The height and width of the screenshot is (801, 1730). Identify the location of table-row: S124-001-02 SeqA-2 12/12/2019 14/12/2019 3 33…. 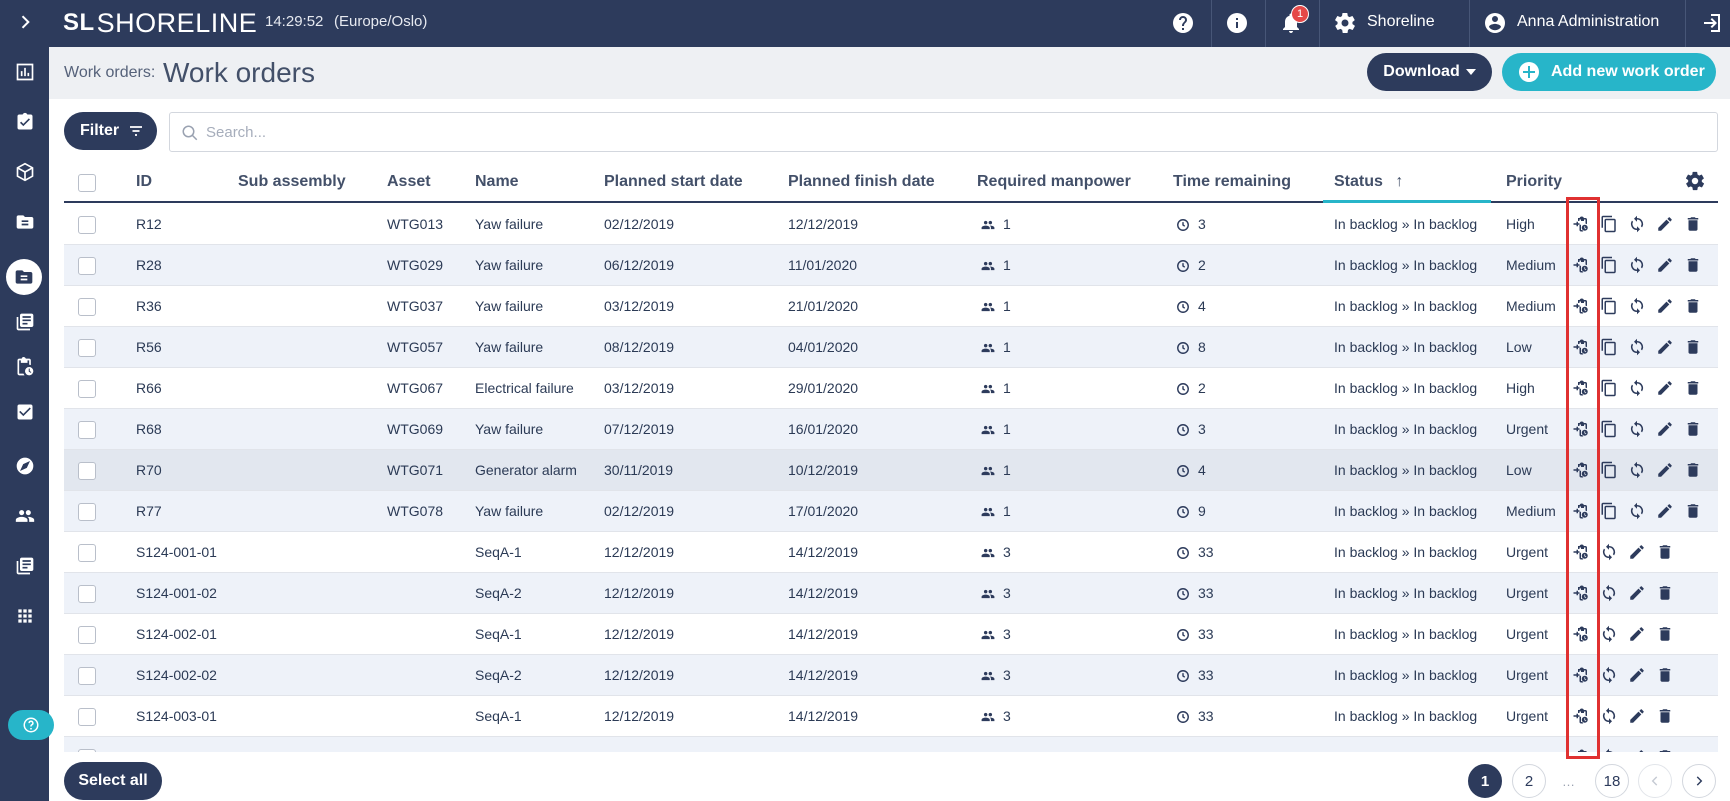
(891, 593).